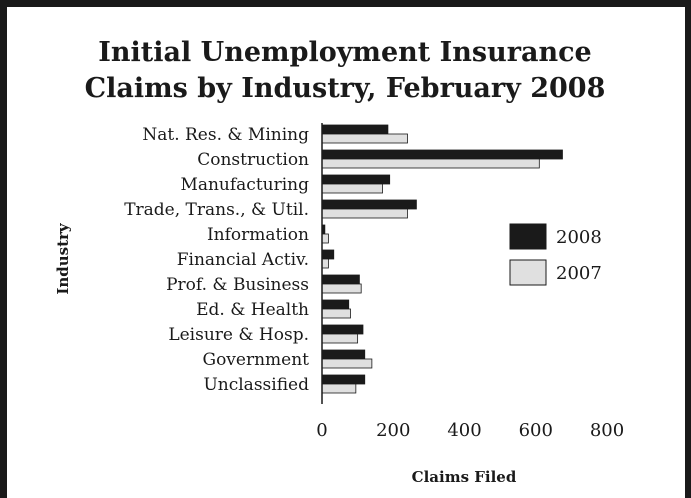  Describe the element at coordinates (252, 310) in the screenshot. I see `category-label-7: Ed. & Health` at that location.